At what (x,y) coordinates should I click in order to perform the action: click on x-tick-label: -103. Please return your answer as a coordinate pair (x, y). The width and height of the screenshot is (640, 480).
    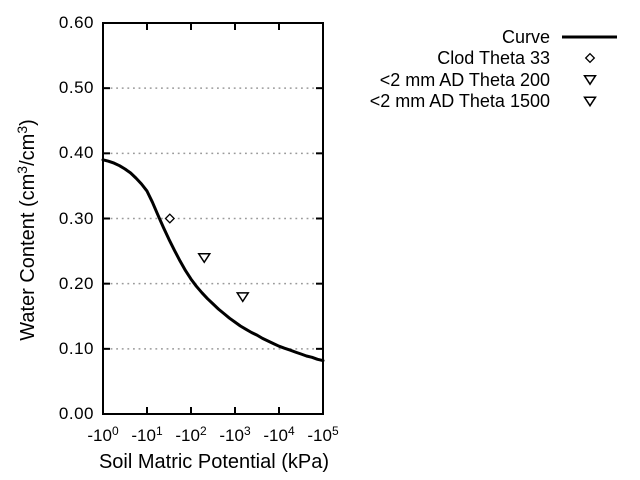
    Looking at the image, I should click on (235, 432).